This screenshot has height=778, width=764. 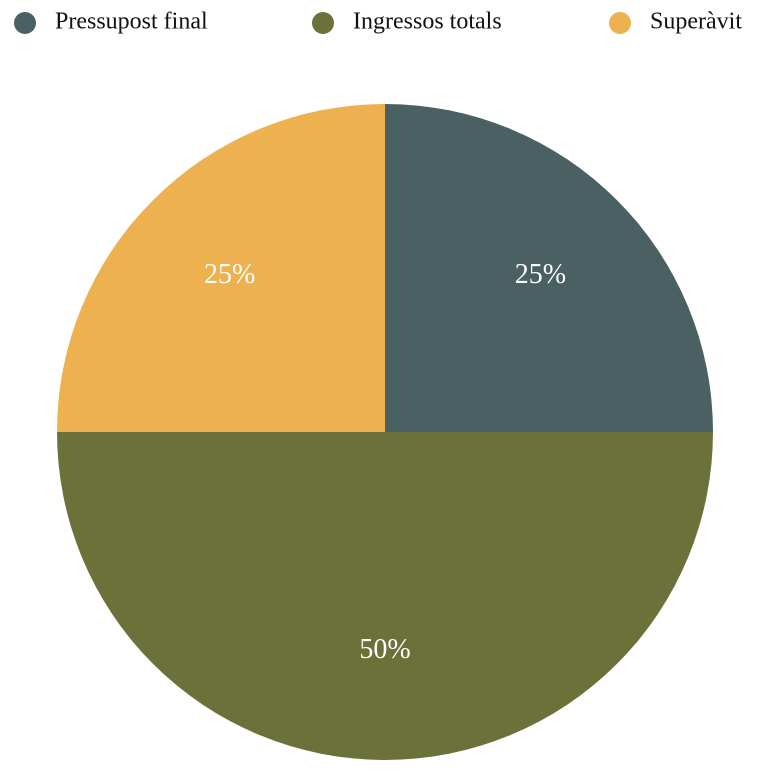 What do you see at coordinates (696, 22) in the screenshot?
I see `legend-label: Superàvit` at bounding box center [696, 22].